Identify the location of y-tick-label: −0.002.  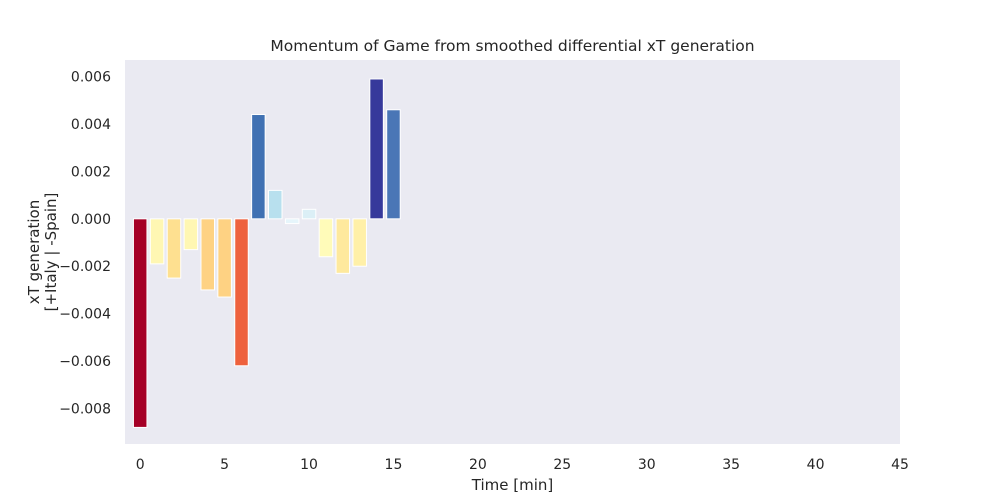
(85, 267).